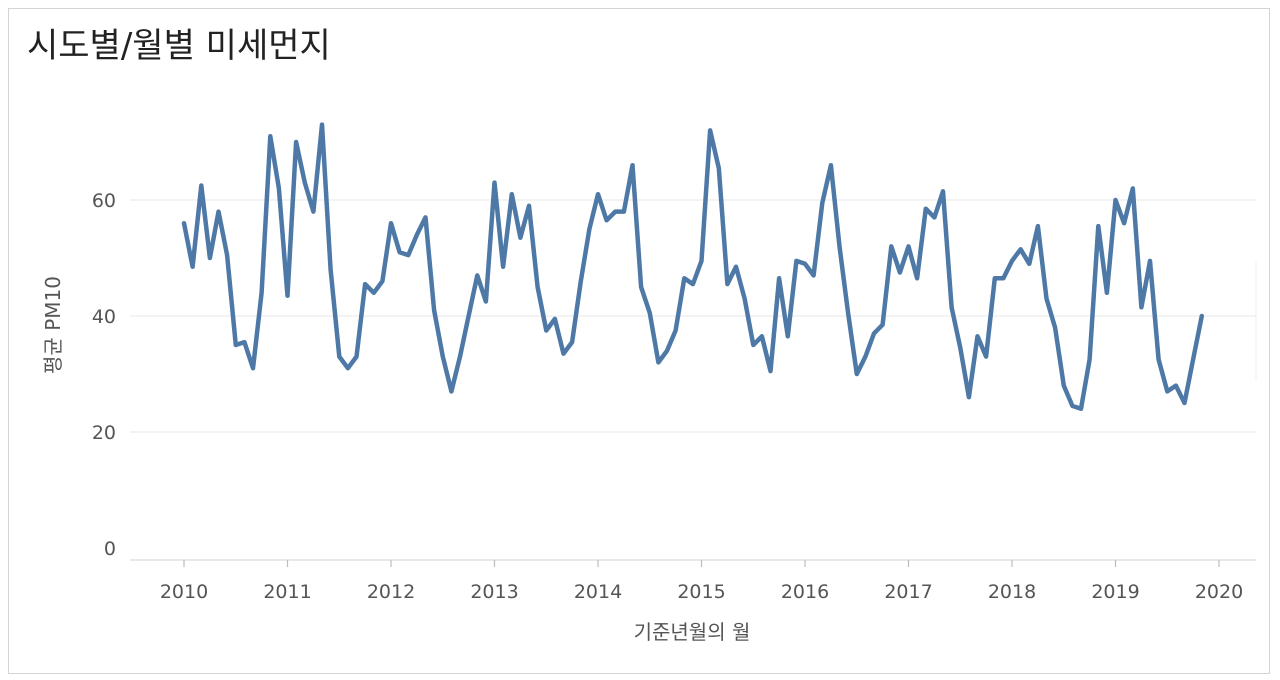 The width and height of the screenshot is (1280, 680). I want to click on x-tick-label-2014: 2014, so click(598, 592).